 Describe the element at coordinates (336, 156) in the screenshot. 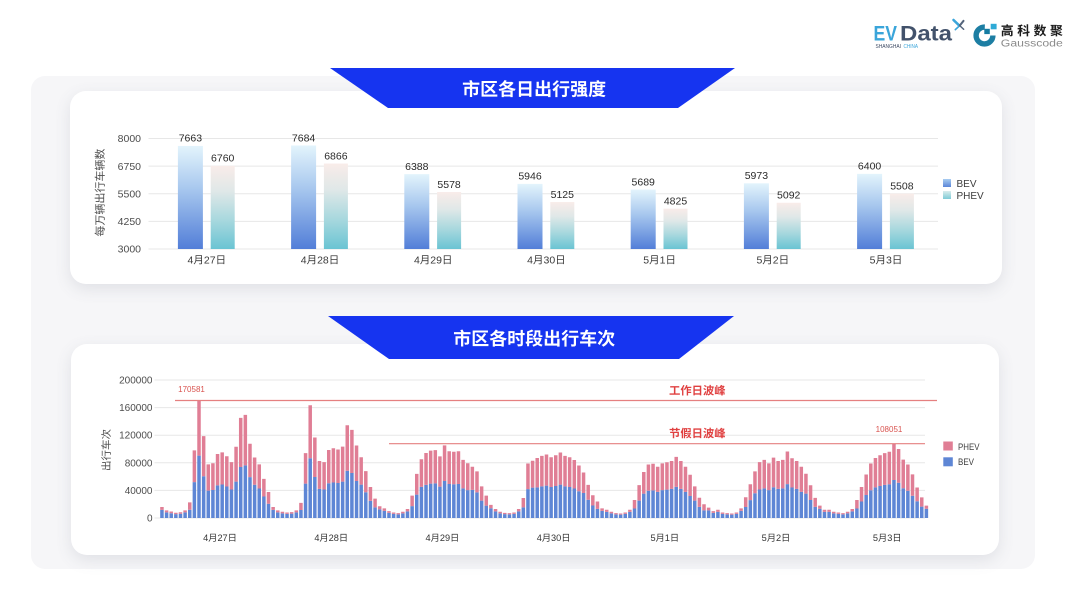

I see `svg-text: 6866` at that location.